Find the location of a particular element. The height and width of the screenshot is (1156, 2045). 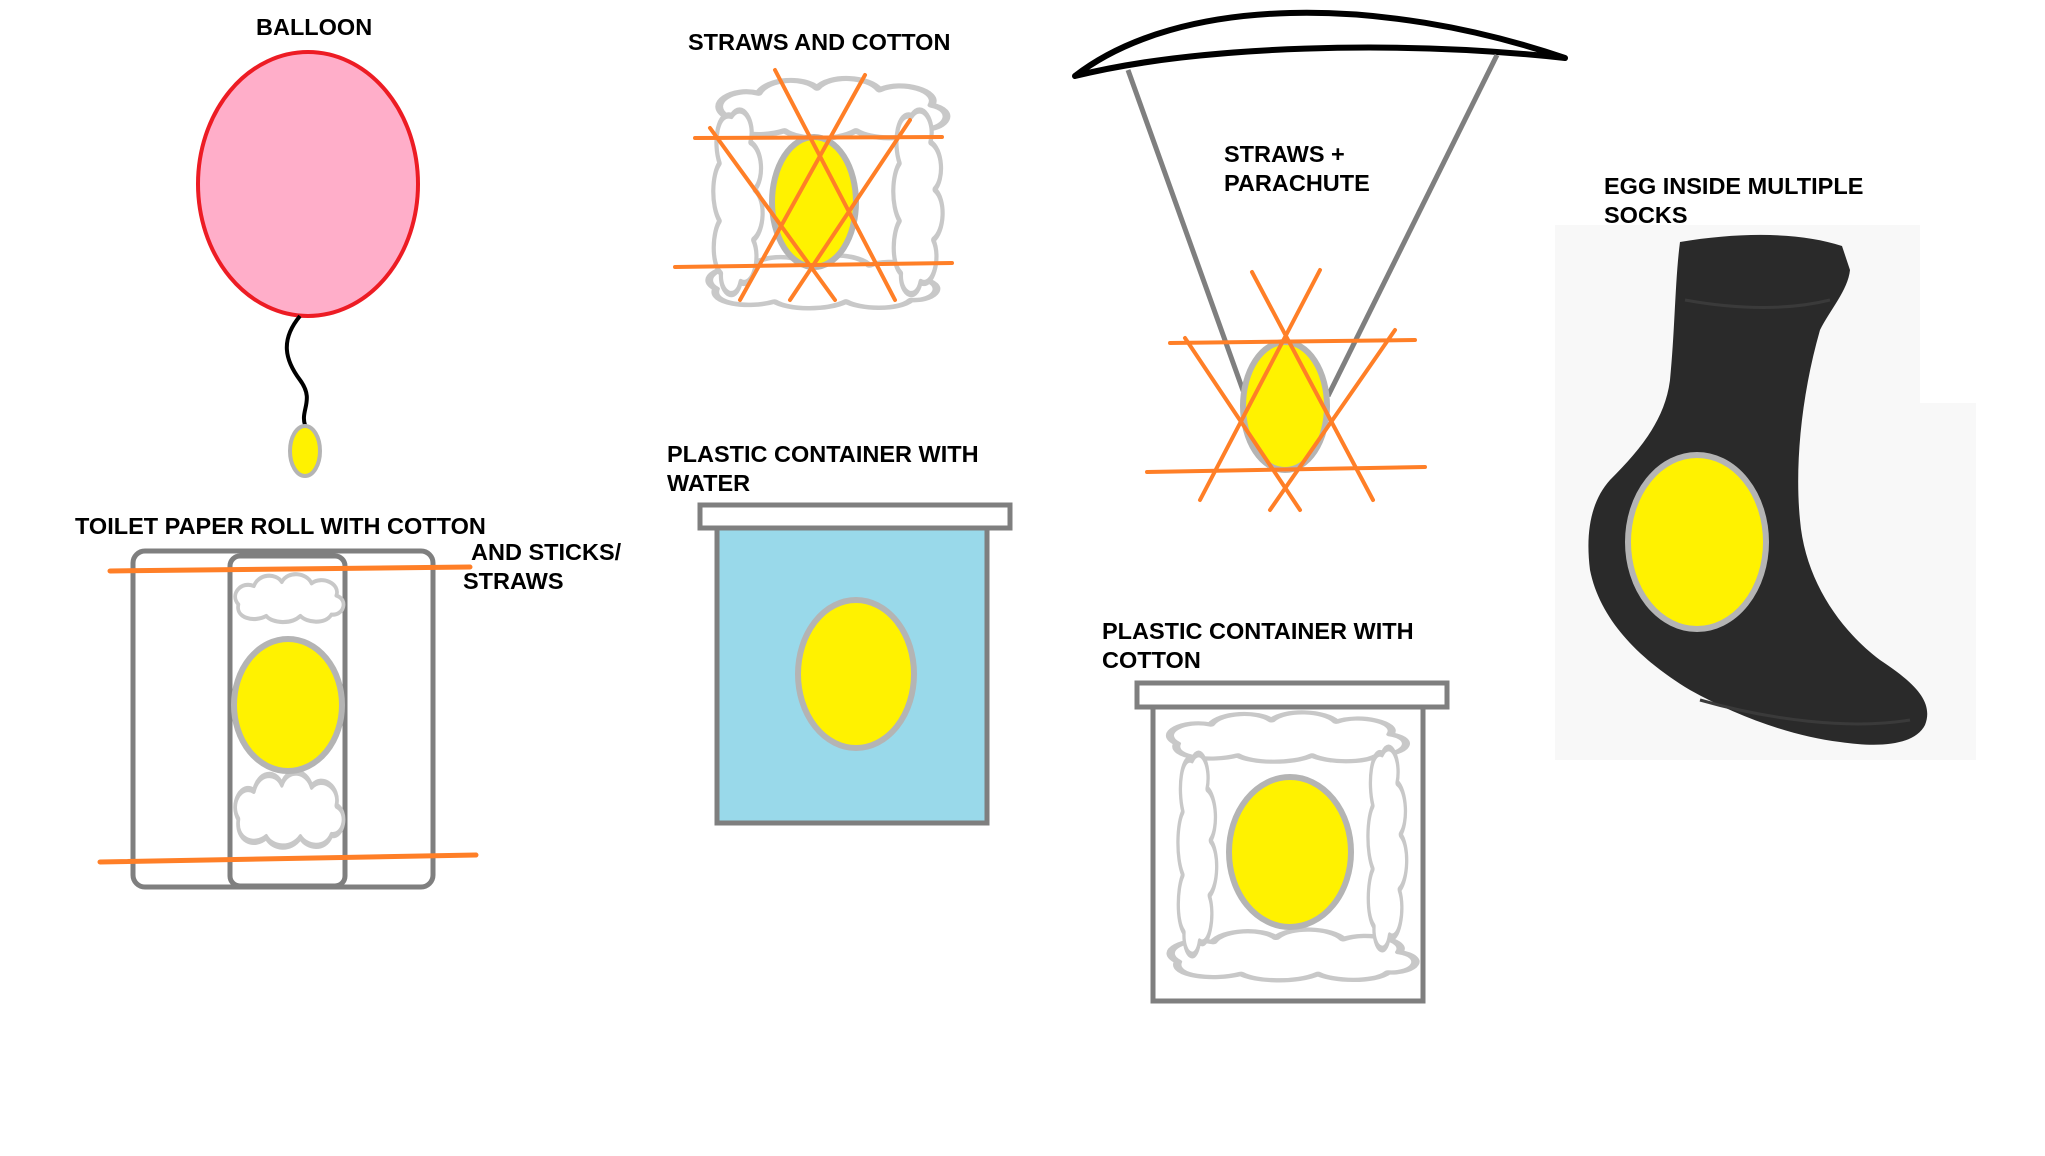

label-balloon: BALLOON is located at coordinates (314, 27).